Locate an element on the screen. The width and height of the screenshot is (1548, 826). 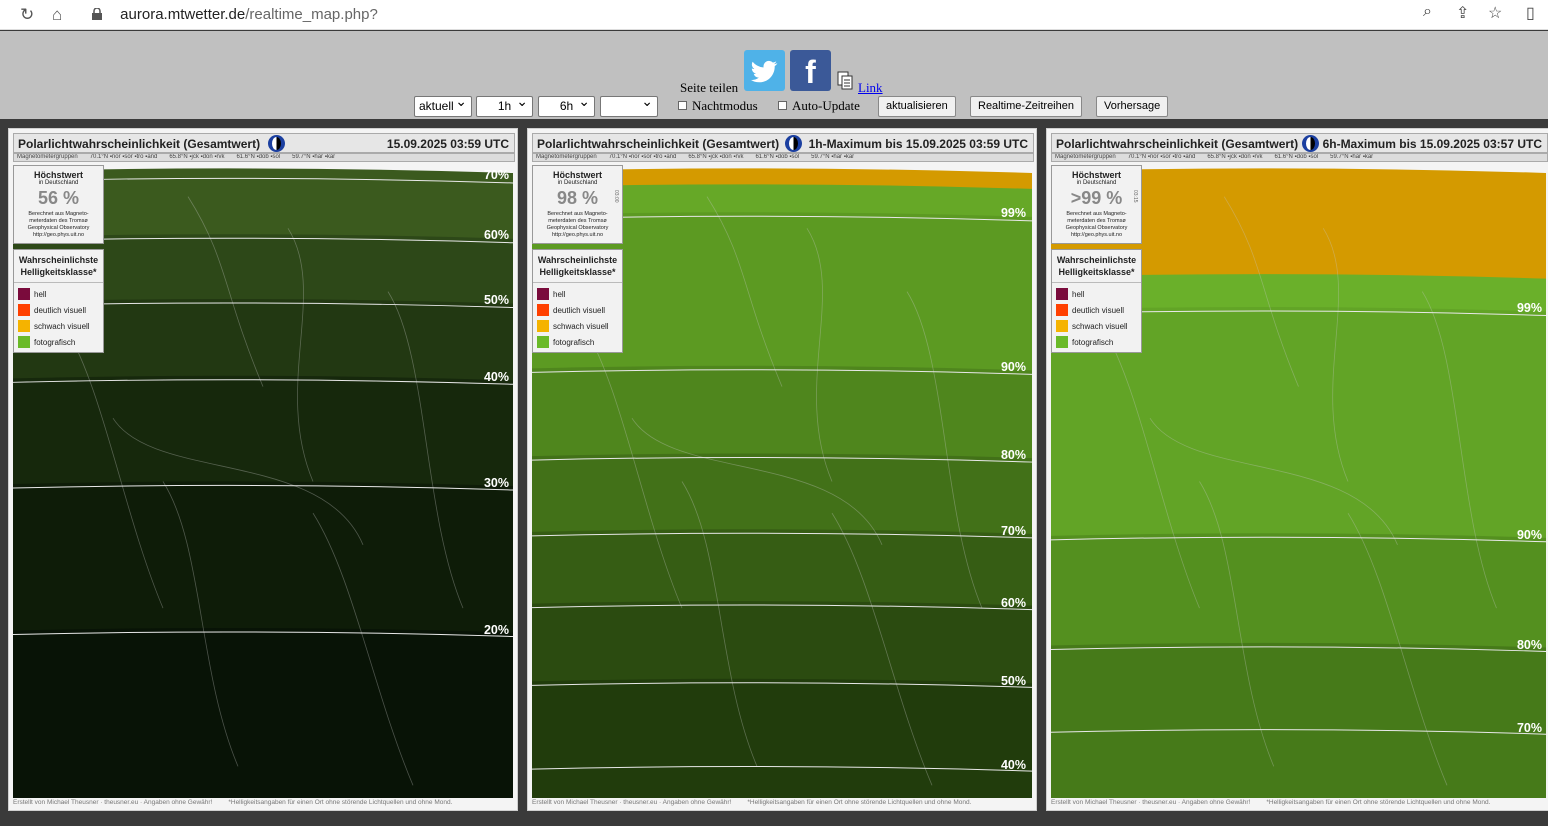
bookmark-star-icon: ☆ is located at coordinates (1495, 13).